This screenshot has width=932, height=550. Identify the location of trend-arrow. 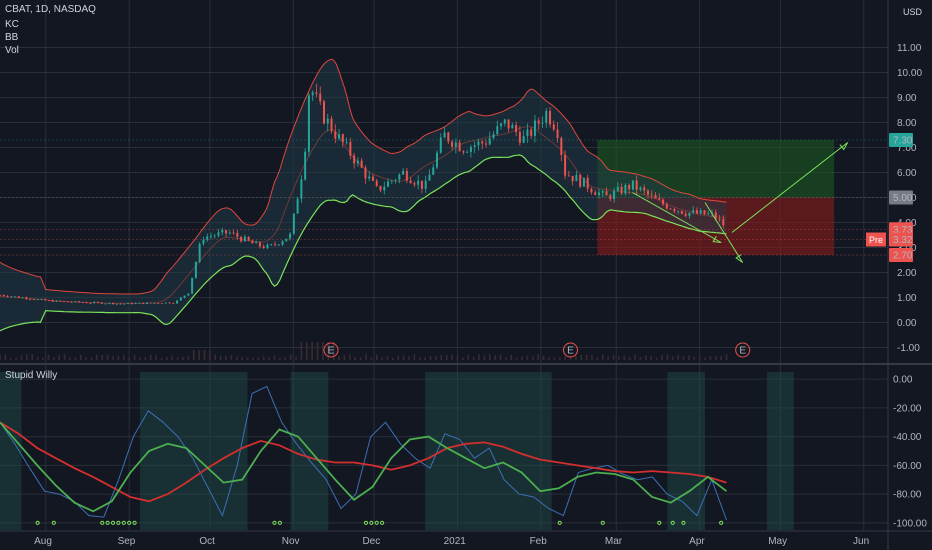
(677, 217).